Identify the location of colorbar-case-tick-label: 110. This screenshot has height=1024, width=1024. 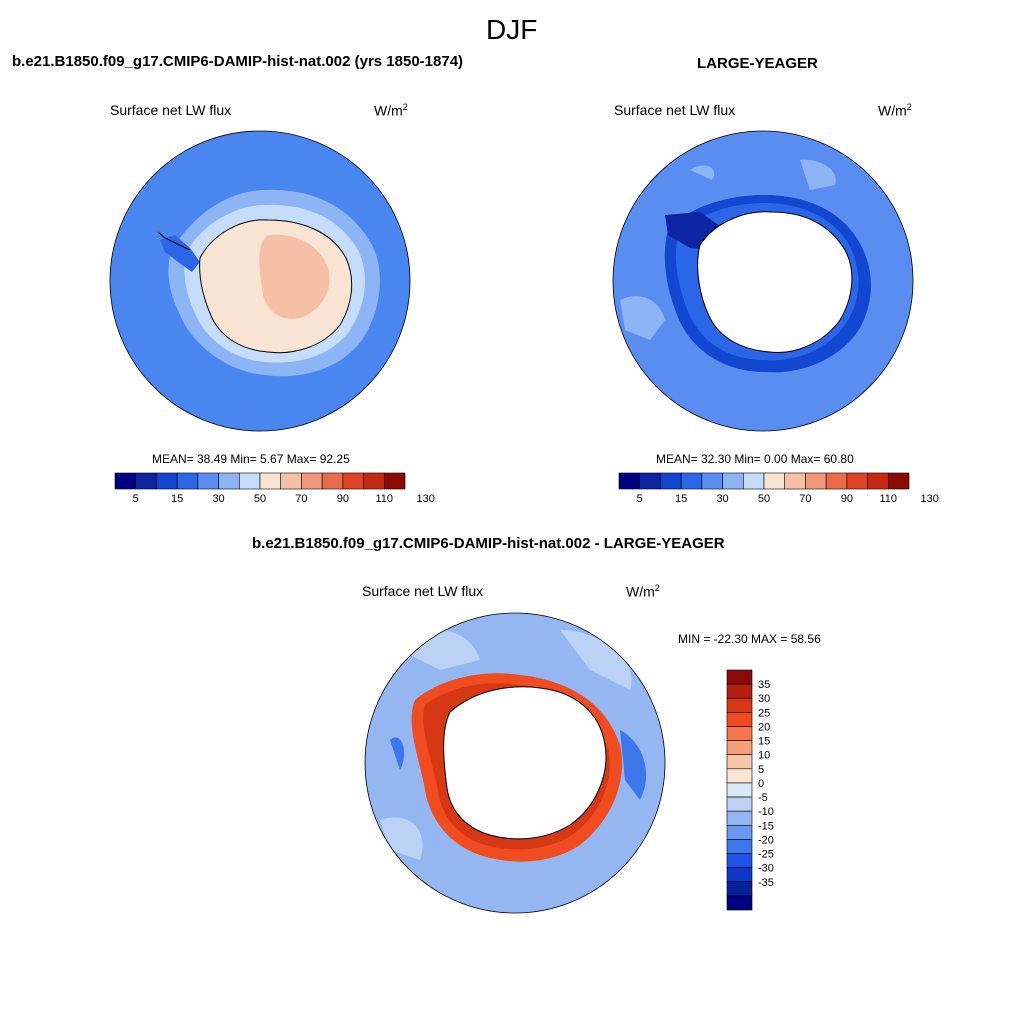
(385, 499).